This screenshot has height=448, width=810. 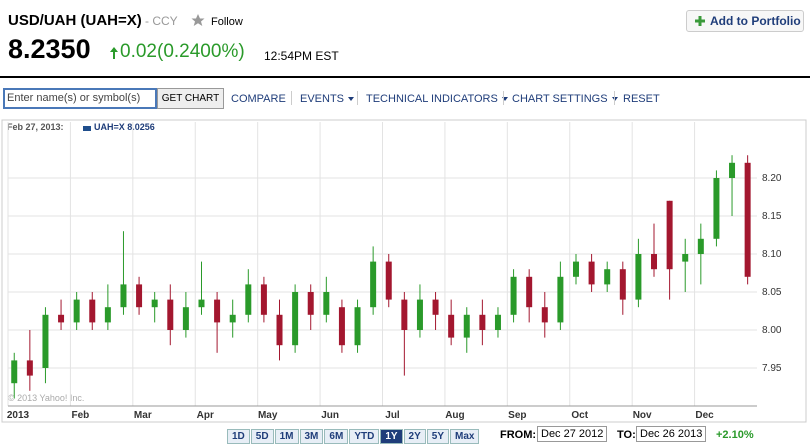 What do you see at coordinates (75, 20) in the screenshot?
I see `symbol-title: USD/UAH (UAH=X)` at bounding box center [75, 20].